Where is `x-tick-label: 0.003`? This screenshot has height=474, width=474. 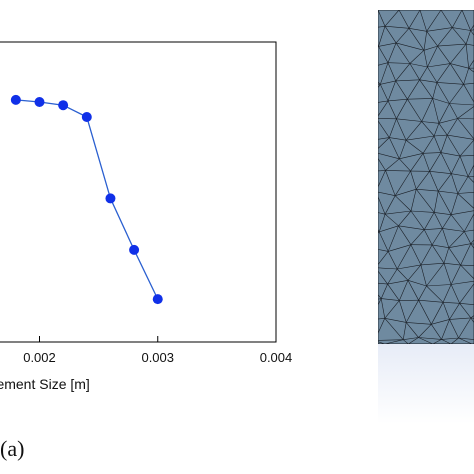
x-tick-label: 0.003 is located at coordinates (157, 357).